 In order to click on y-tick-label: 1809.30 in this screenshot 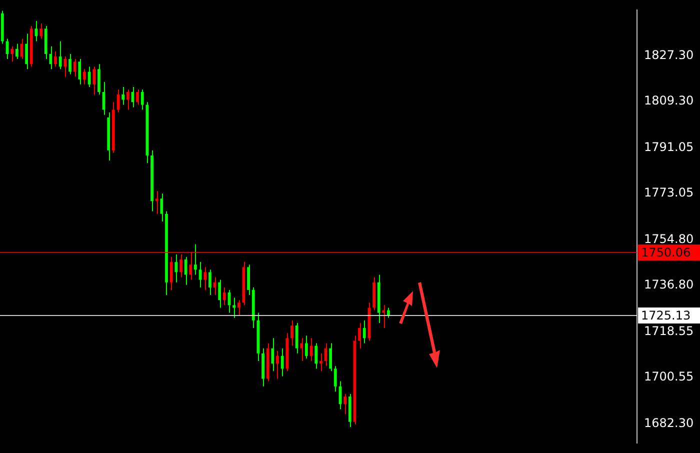, I will do `click(669, 101)`.